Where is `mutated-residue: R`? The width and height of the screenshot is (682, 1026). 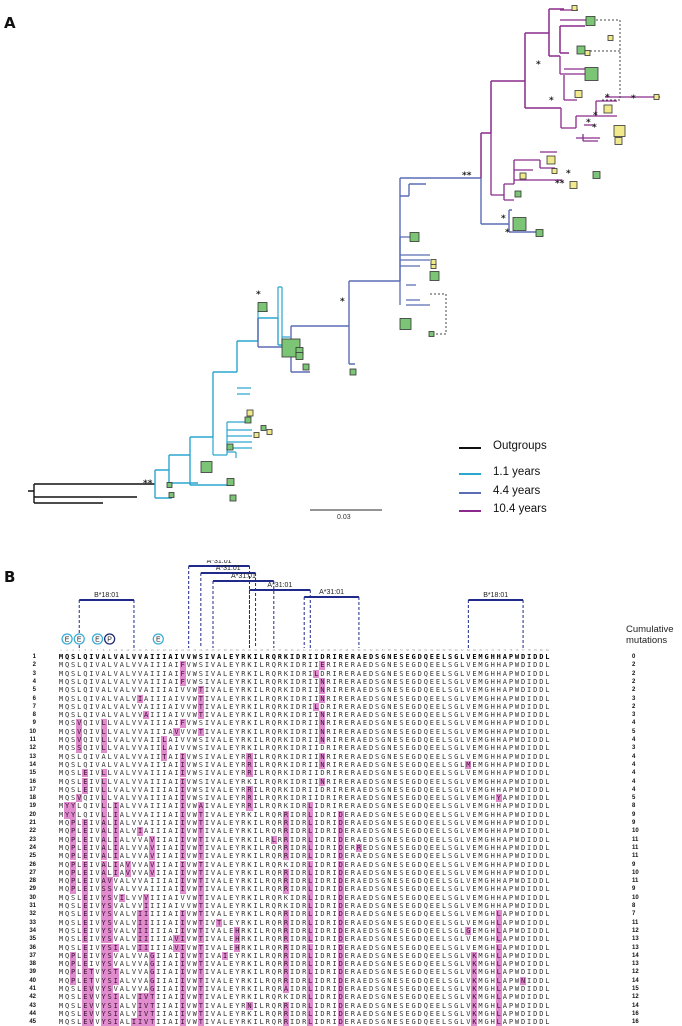 mutated-residue: R is located at coordinates (285, 1005).